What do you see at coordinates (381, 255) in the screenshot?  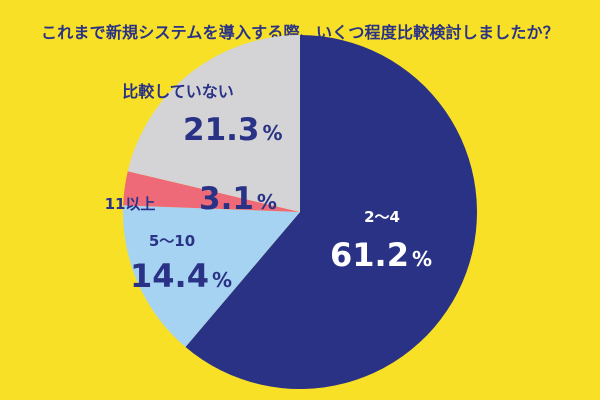 I see `slice-value-2-4: 61.2%` at bounding box center [381, 255].